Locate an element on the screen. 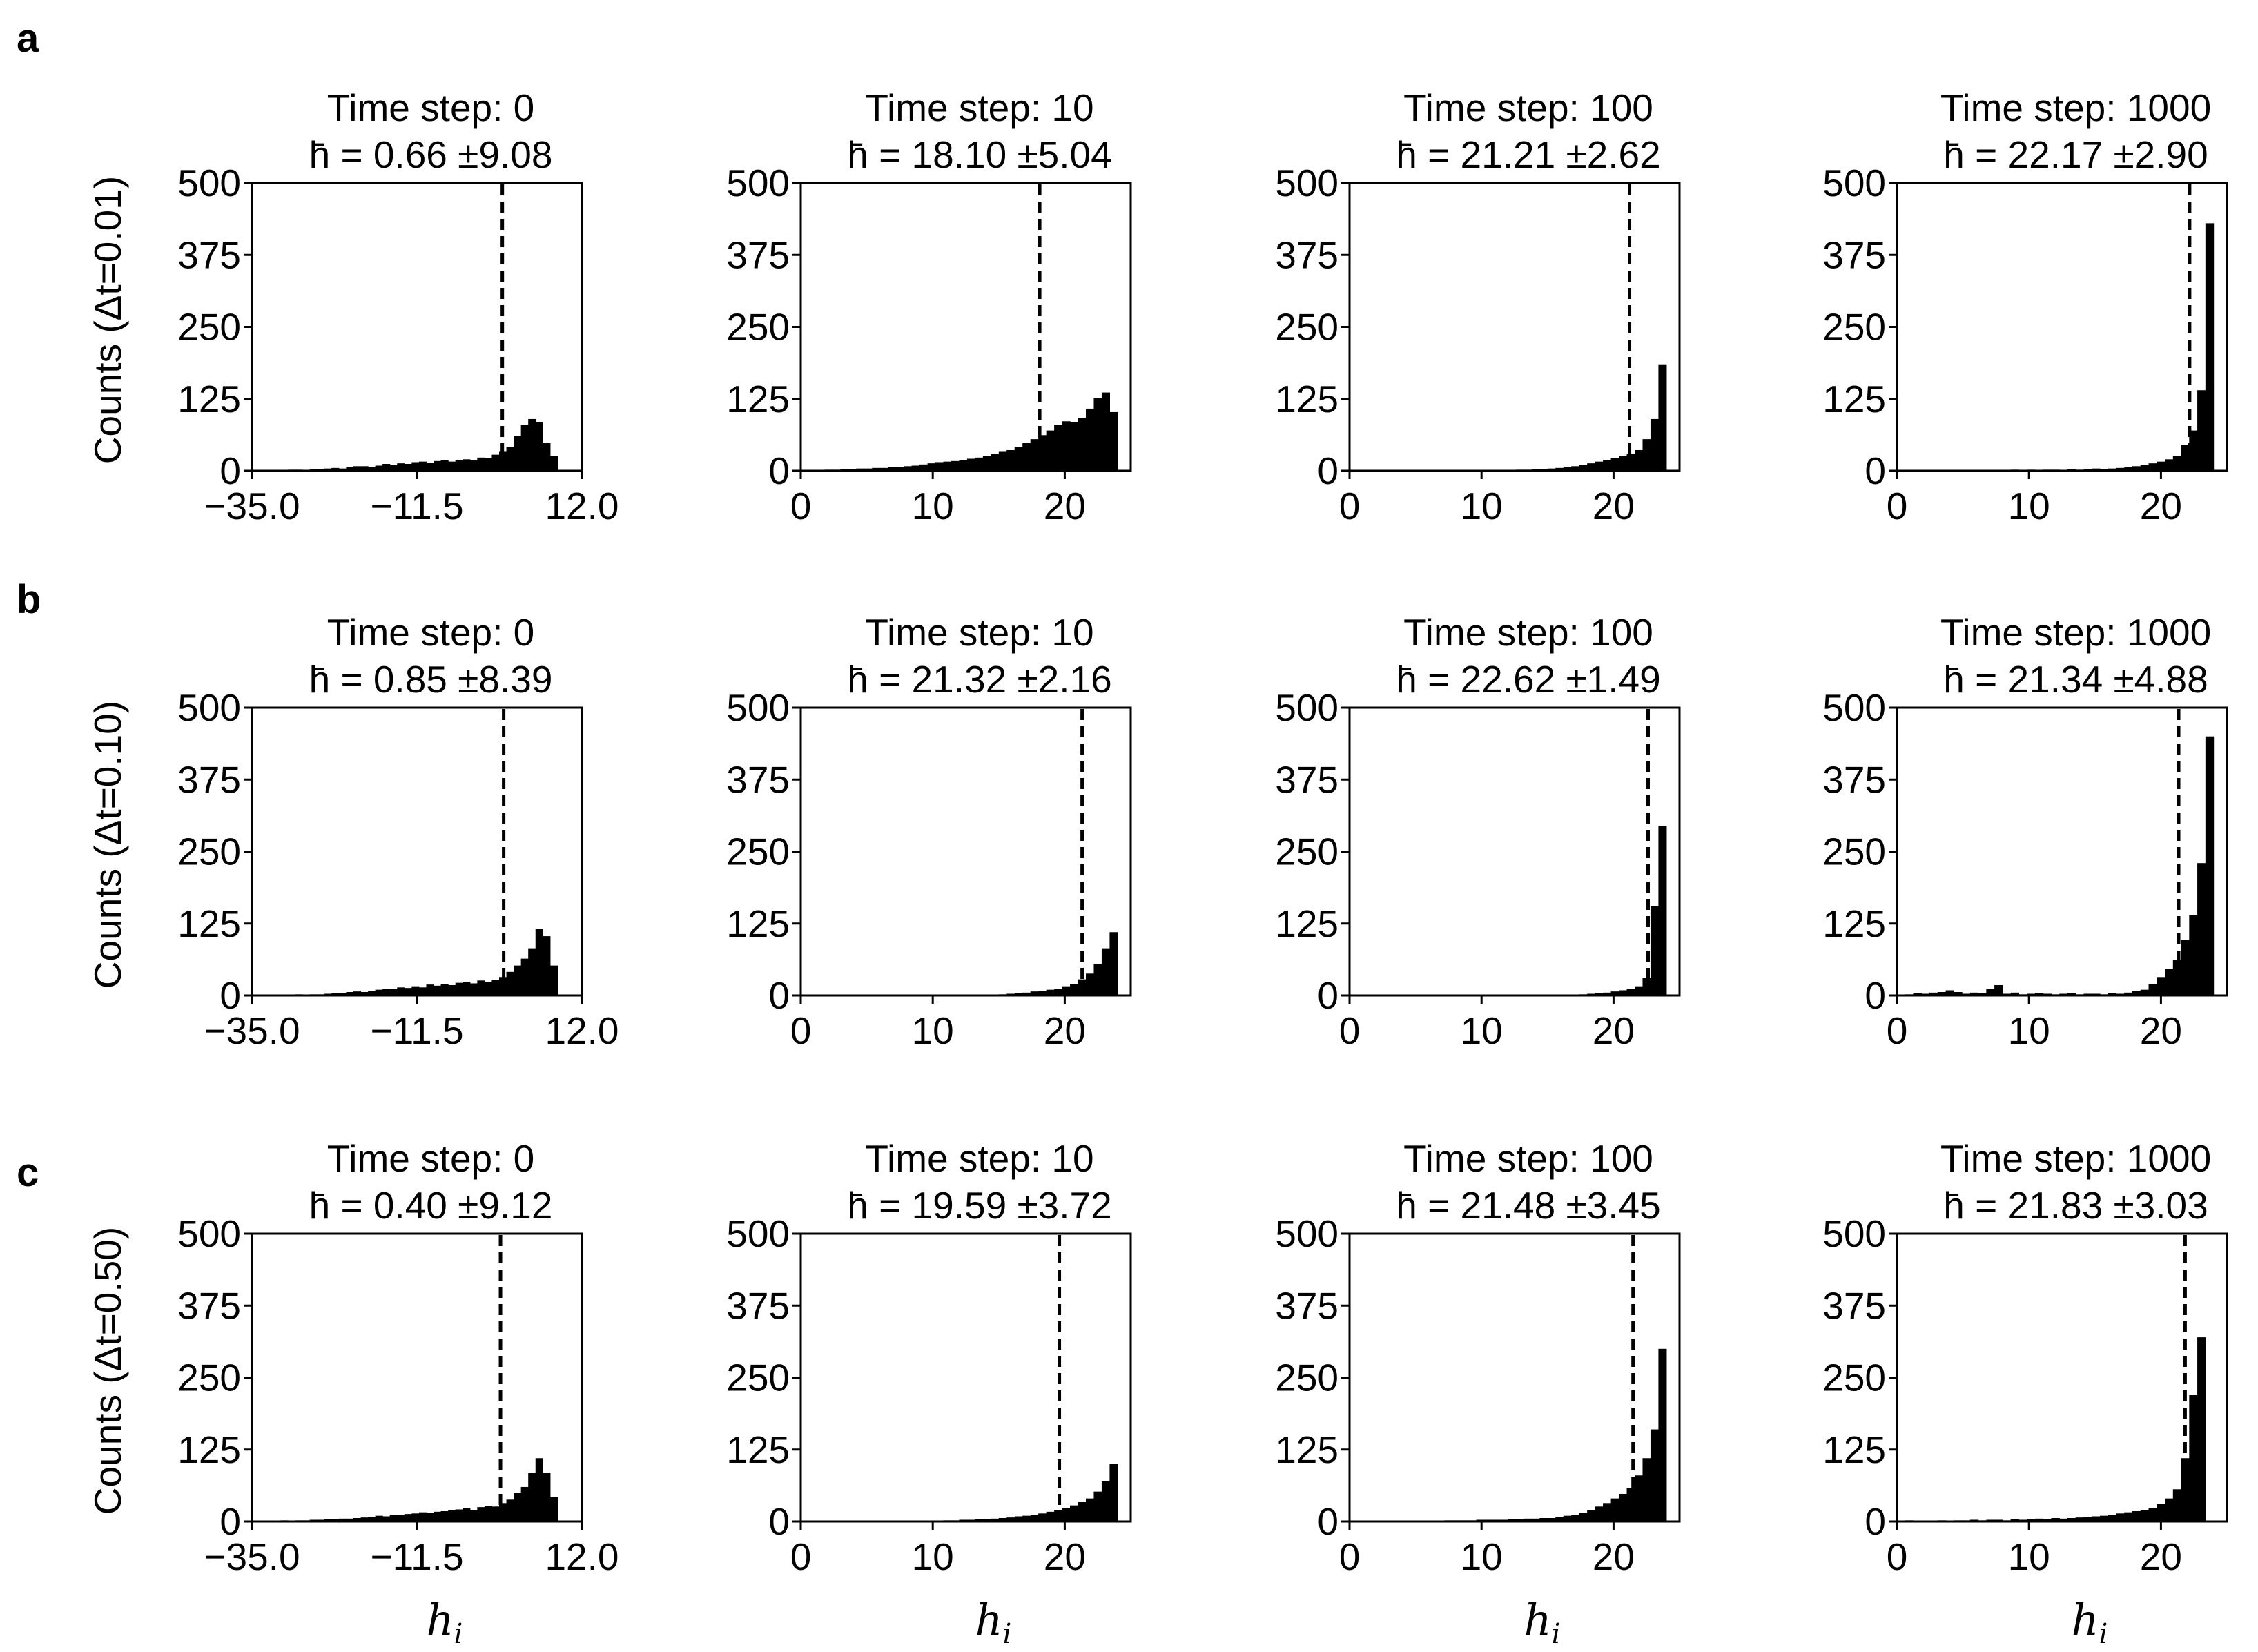 The height and width of the screenshot is (1652, 2258). panel-stat: h̄ = 18.10 ±5.04 is located at coordinates (979, 154).